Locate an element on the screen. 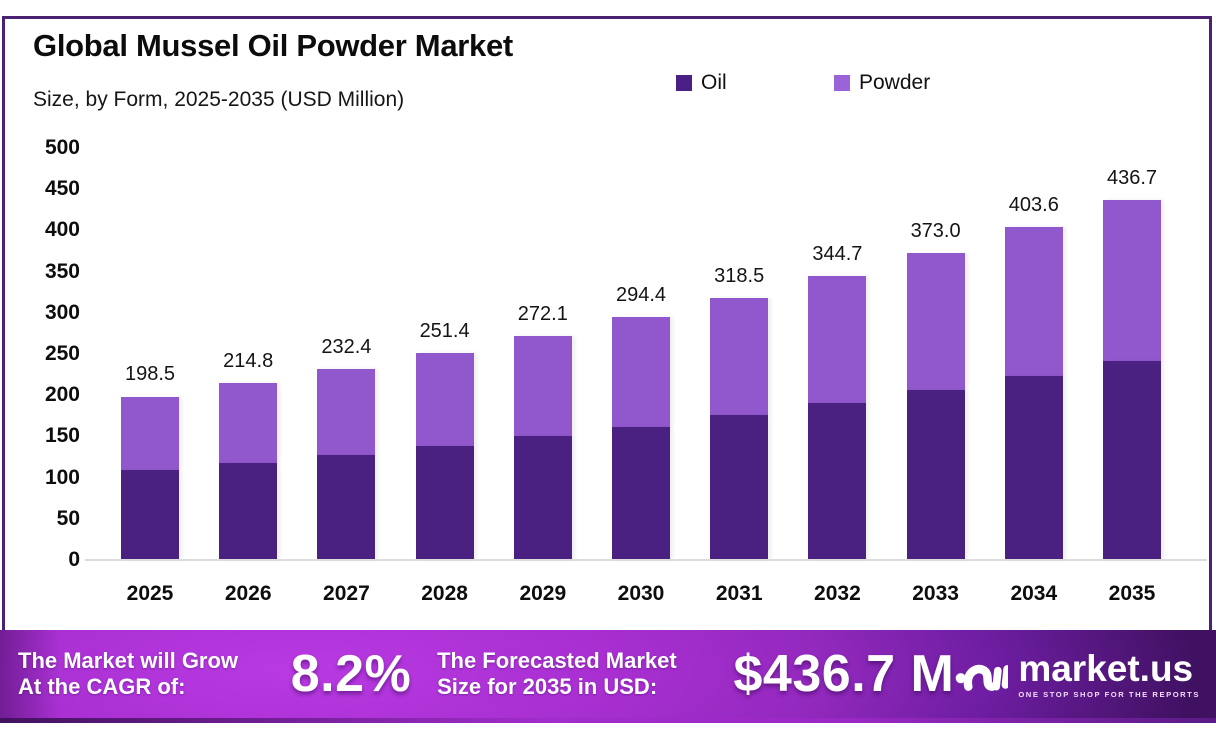 The image size is (1216, 737). x-axis-label: 2033 is located at coordinates (935, 593).